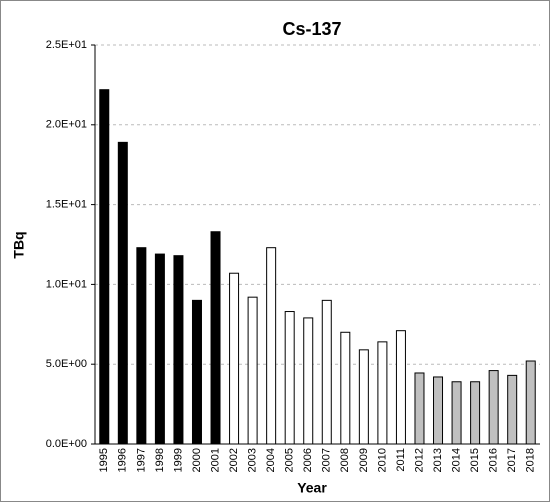 Image resolution: width=550 pixels, height=502 pixels. What do you see at coordinates (401, 460) in the screenshot?
I see `x-tick-label: 2011` at bounding box center [401, 460].